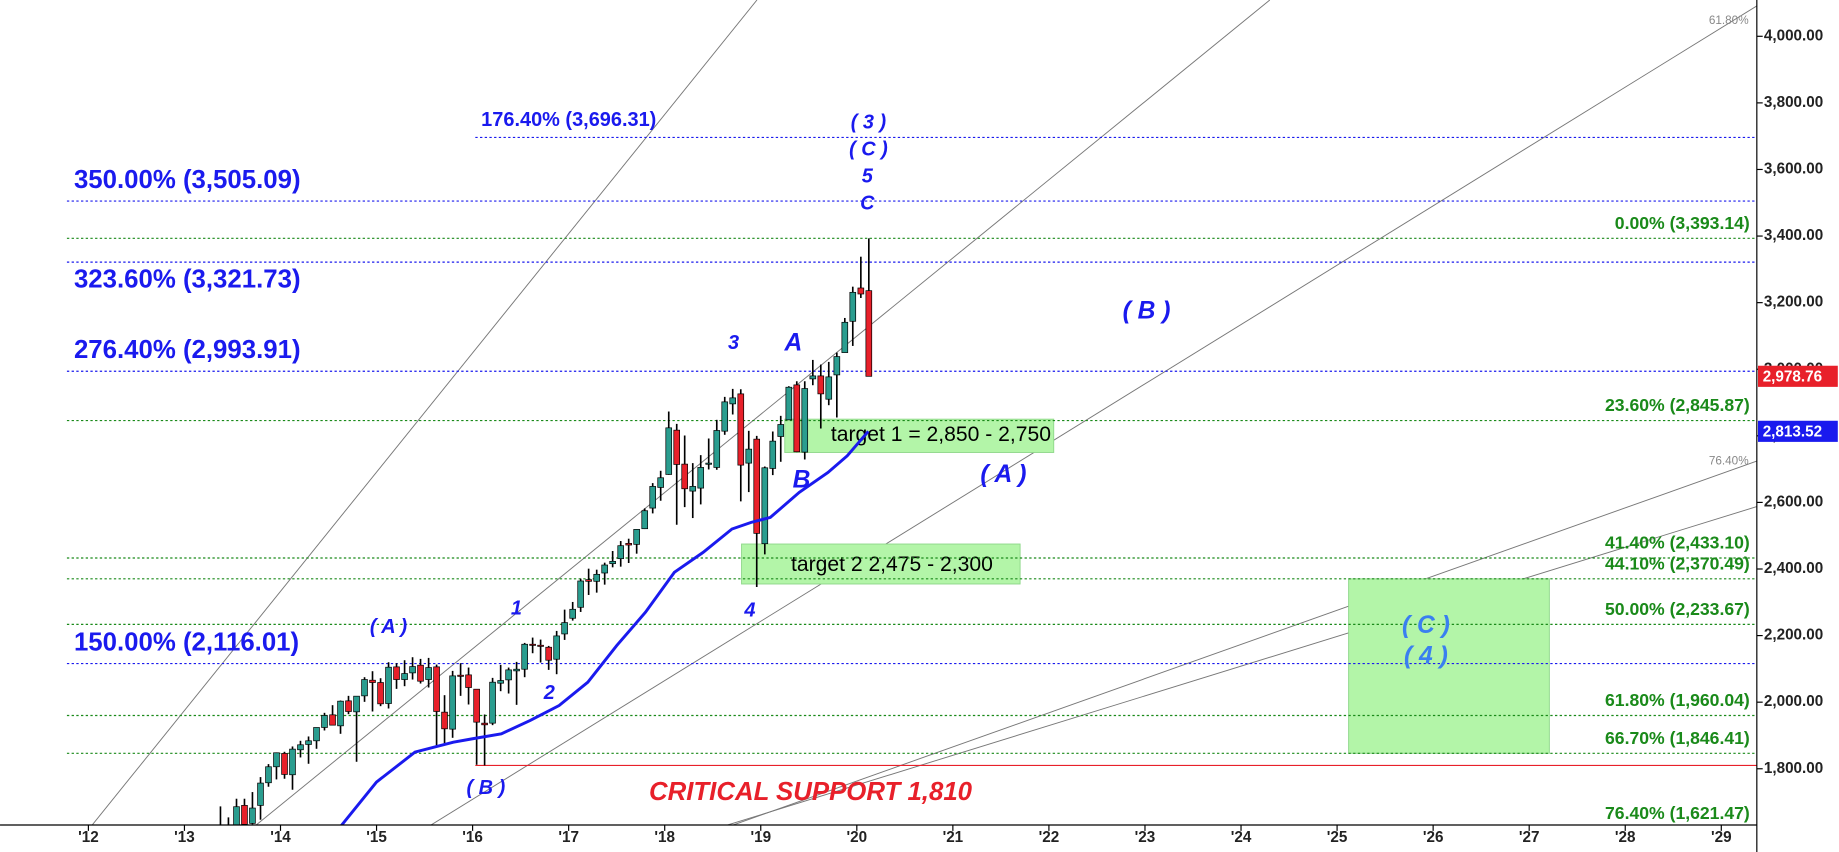 This screenshot has height=852, width=1839. Describe the element at coordinates (1793, 302) in the screenshot. I see `y-tick-label: 3,200.00` at that location.